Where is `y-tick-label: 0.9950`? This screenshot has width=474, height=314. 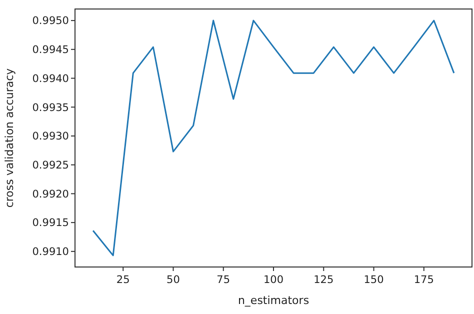 y-tick-label: 0.9950 is located at coordinates (50, 21).